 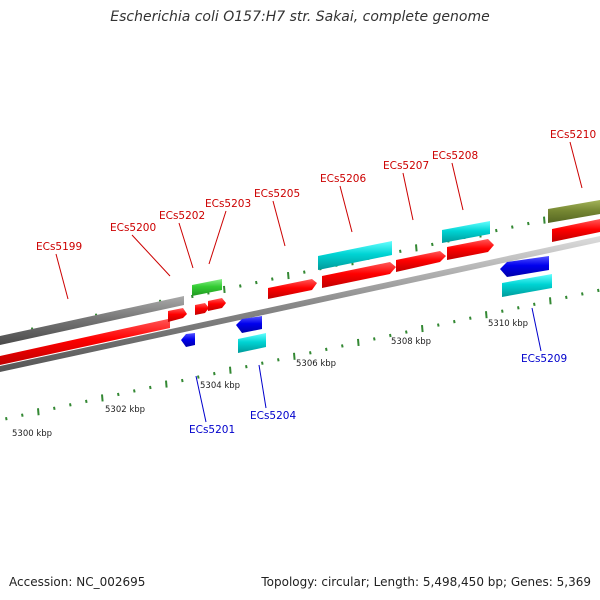 What do you see at coordinates (182, 216) in the screenshot?
I see `gene-label-ecs5202: ECs5202` at bounding box center [182, 216].